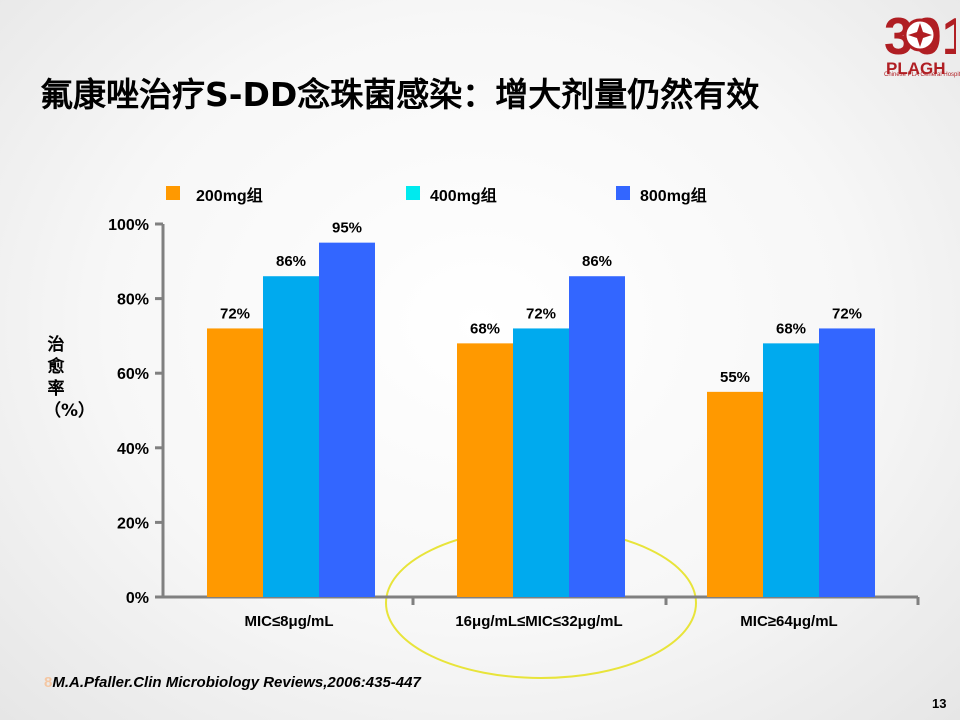  Describe the element at coordinates (133, 374) in the screenshot. I see `y-tick-label: 60%` at that location.